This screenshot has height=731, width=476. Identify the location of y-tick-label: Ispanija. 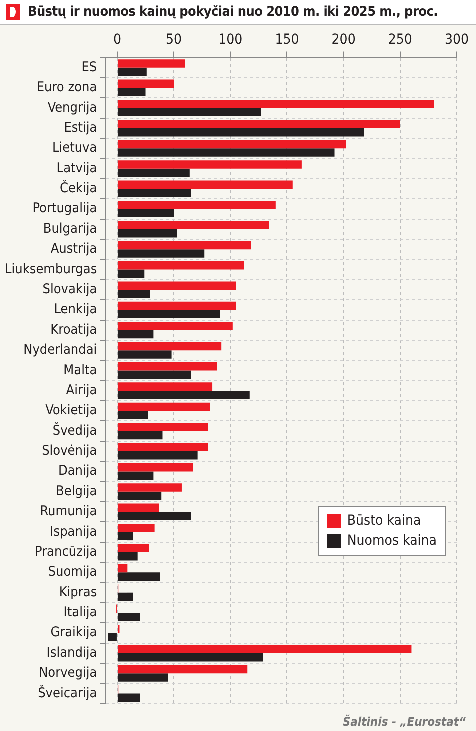
(74, 532).